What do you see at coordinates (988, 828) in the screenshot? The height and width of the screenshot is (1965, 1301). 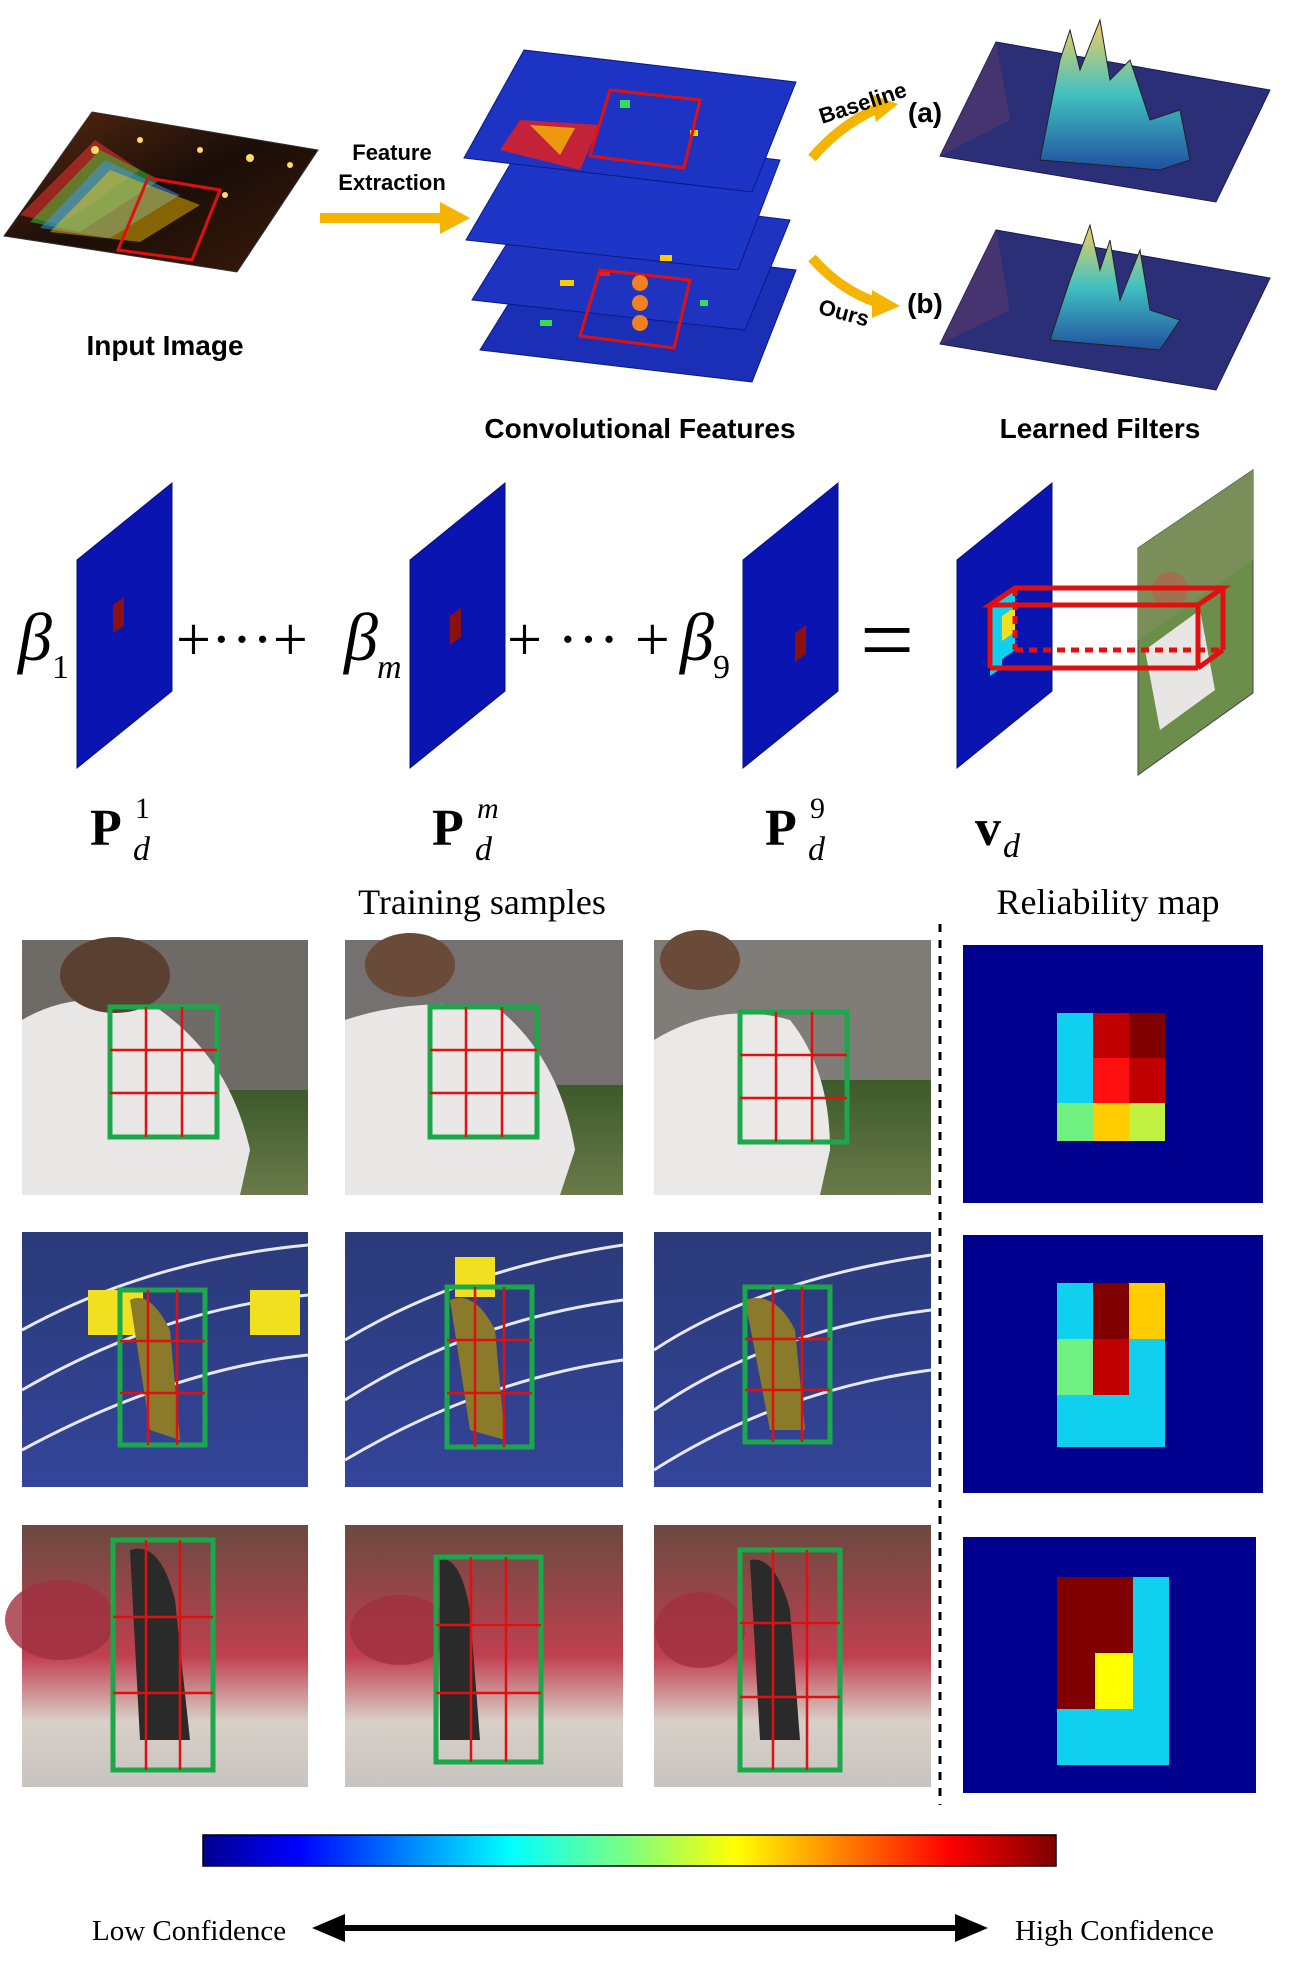 I see `vd-main: v` at bounding box center [988, 828].